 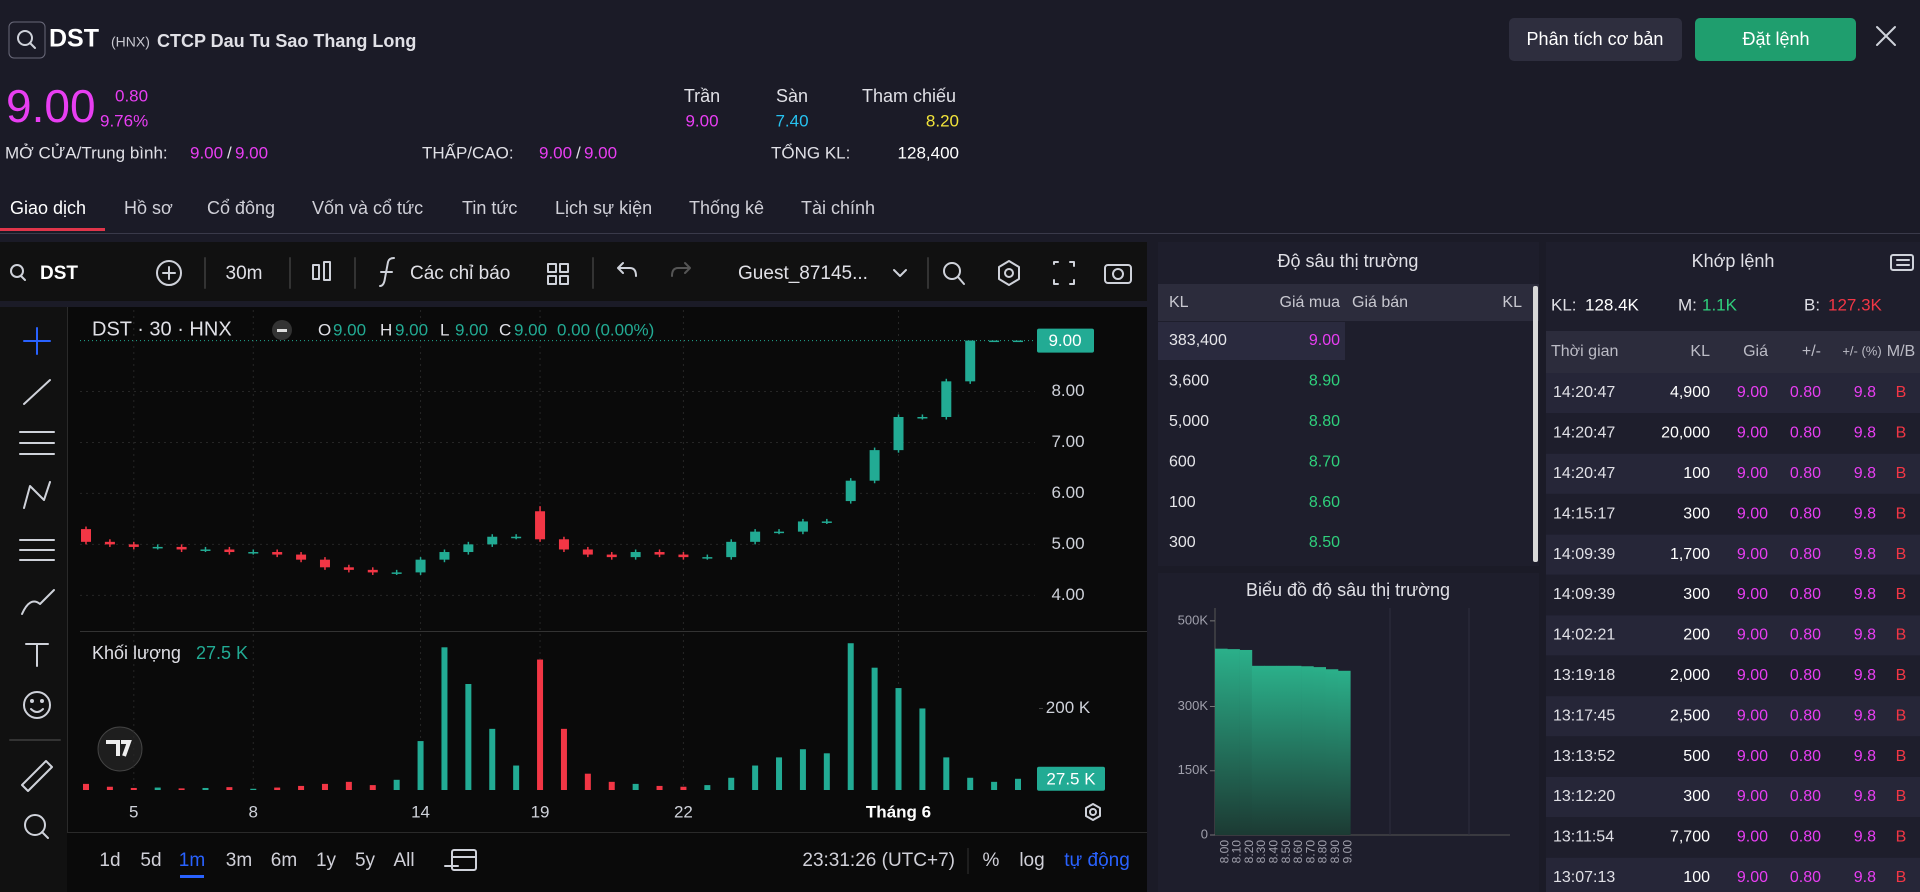 I want to click on trade-cell: 300, so click(x=1696, y=513).